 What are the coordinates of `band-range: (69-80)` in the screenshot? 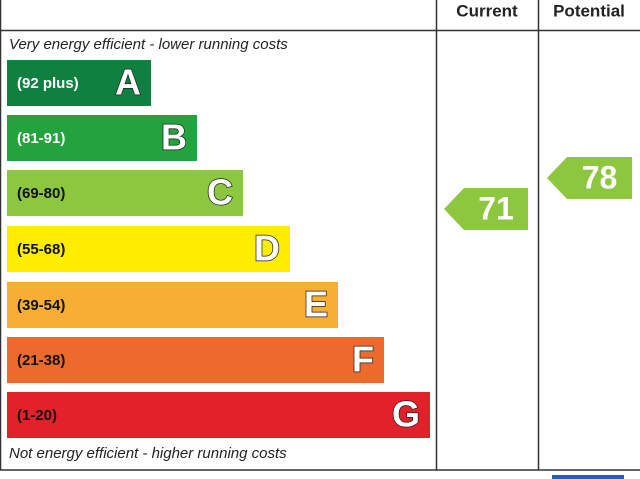 It's located at (41, 193).